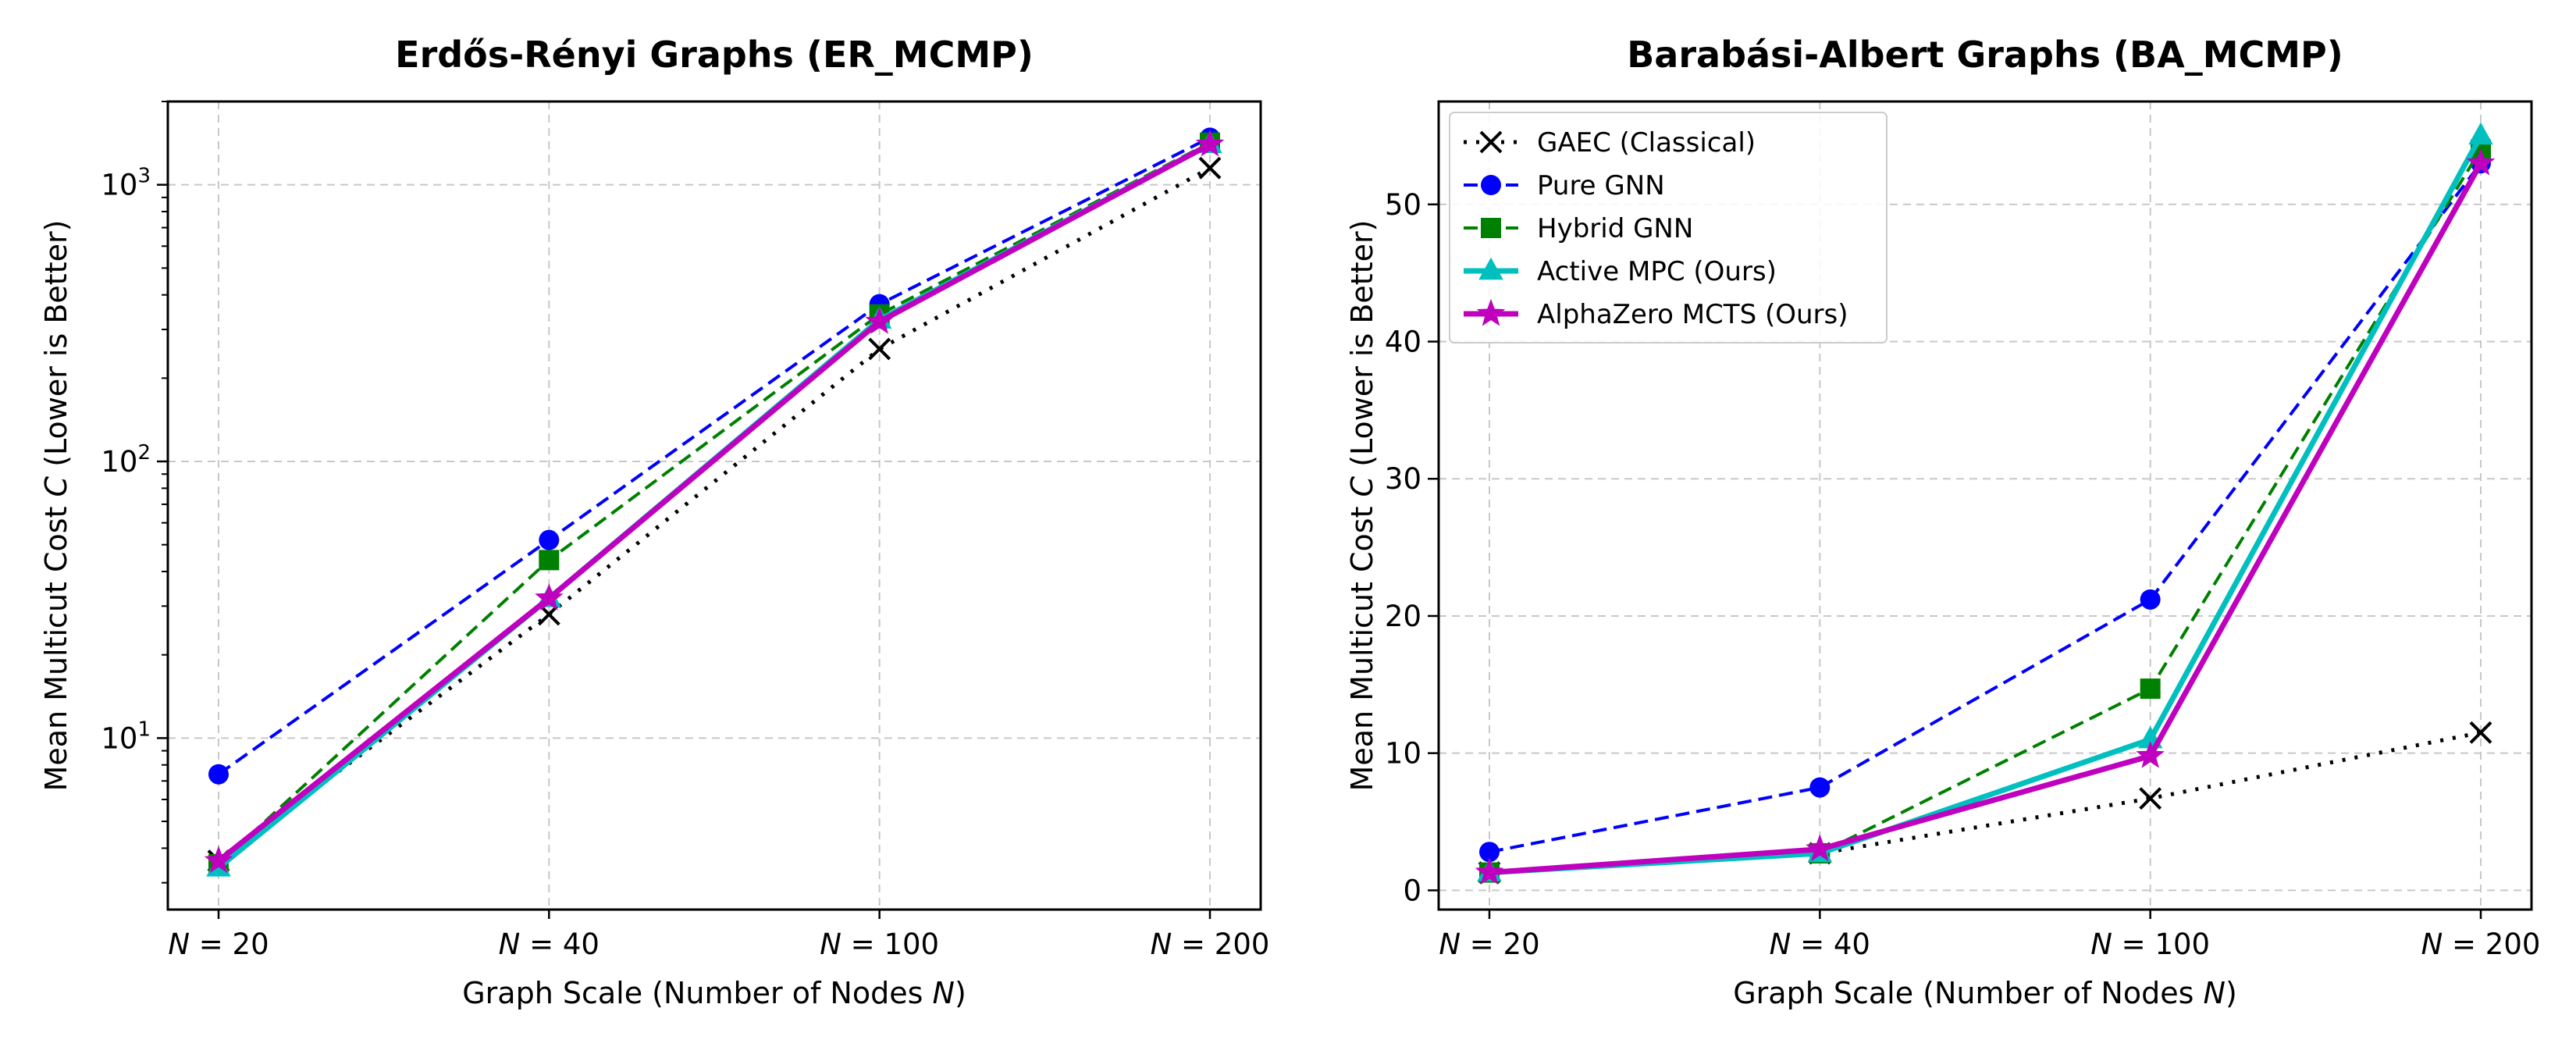 Image resolution: width=2576 pixels, height=1054 pixels. Describe the element at coordinates (1403, 205) in the screenshot. I see `y-tick-label: 50` at that location.